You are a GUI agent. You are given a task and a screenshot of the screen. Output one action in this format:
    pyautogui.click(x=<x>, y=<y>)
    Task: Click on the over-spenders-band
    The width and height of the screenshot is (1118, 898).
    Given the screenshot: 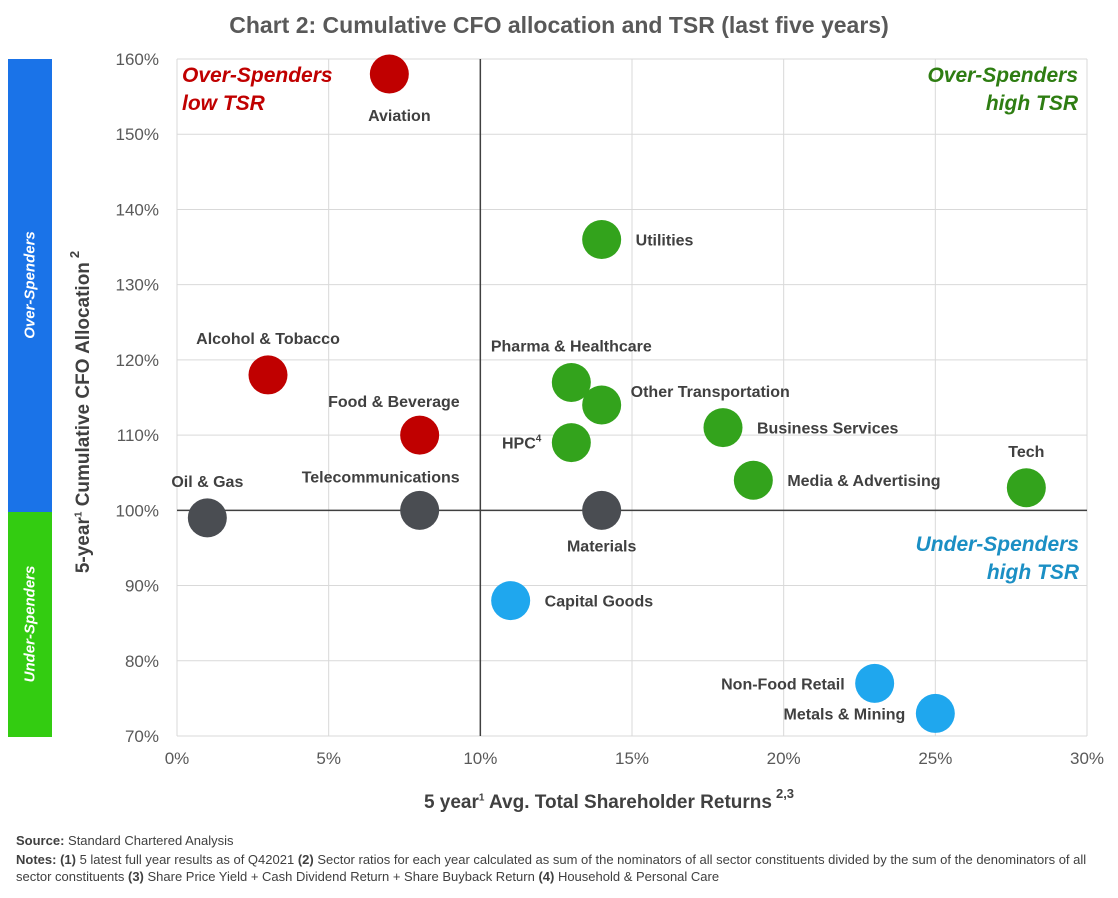 What is the action you would take?
    pyautogui.click(x=30, y=285)
    